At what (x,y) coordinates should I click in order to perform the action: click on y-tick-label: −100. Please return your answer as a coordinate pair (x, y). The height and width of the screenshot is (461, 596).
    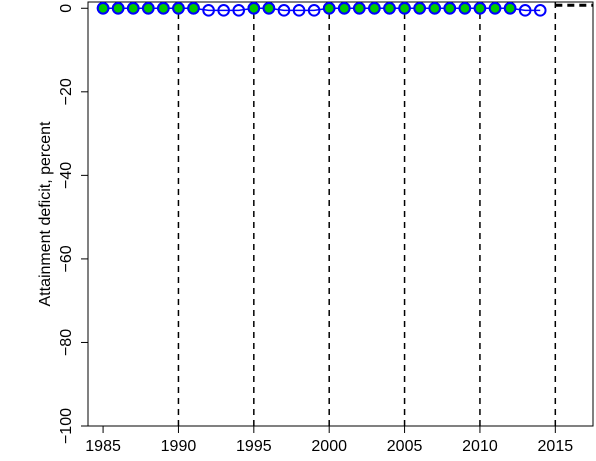
    Looking at the image, I should click on (66, 426).